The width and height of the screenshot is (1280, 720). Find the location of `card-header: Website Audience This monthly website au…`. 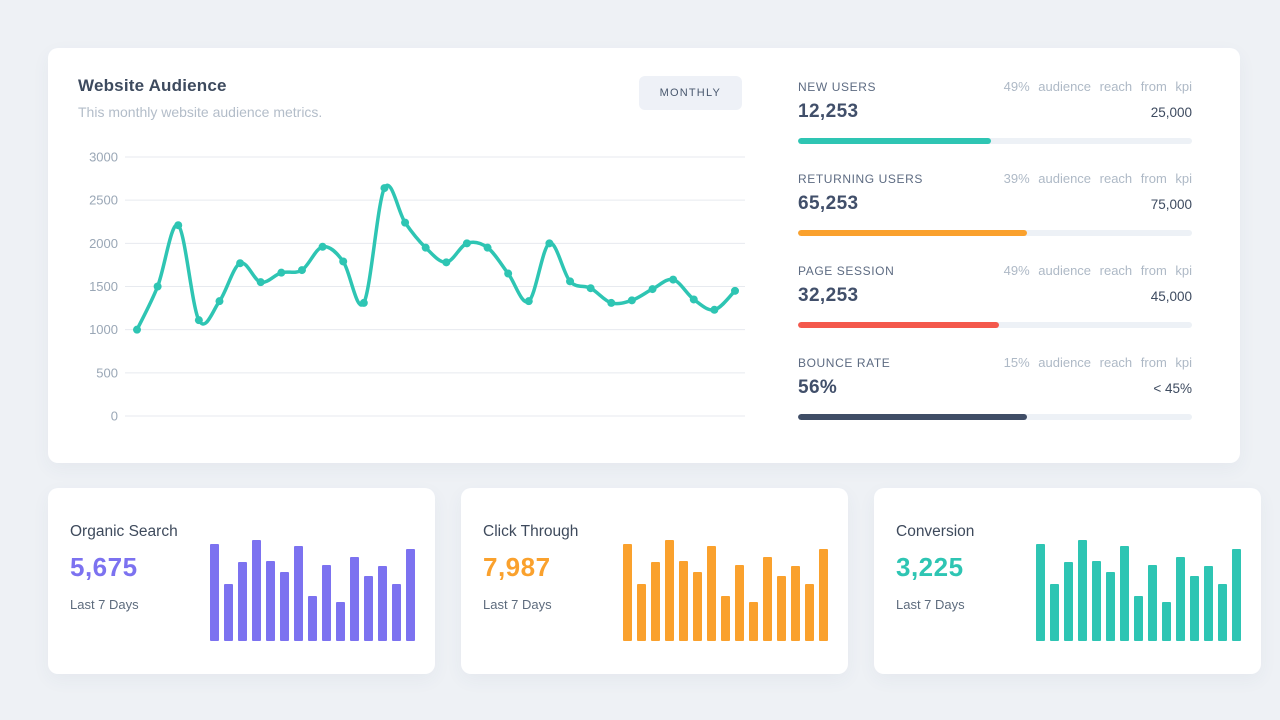

card-header: Website Audience This monthly website au… is located at coordinates (413, 98).